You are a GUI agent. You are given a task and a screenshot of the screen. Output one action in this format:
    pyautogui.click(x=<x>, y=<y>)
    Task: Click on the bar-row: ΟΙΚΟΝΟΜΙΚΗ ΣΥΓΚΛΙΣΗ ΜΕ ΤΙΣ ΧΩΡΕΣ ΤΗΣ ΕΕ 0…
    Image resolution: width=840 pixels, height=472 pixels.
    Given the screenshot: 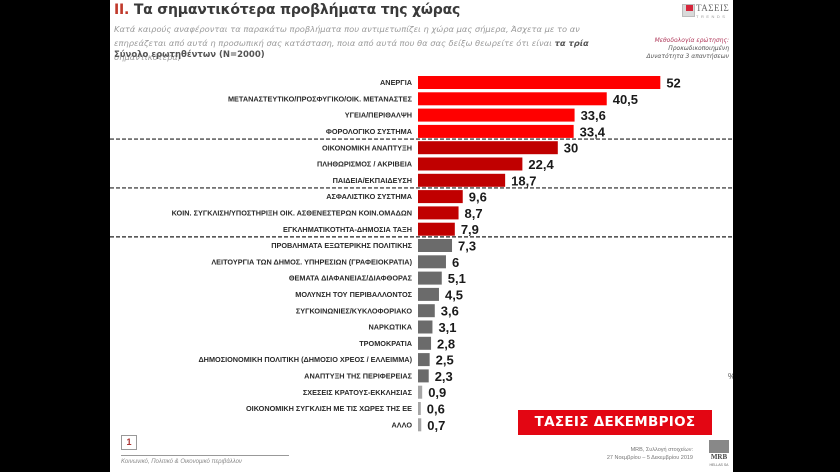 What is the action you would take?
    pyautogui.click(x=345, y=409)
    